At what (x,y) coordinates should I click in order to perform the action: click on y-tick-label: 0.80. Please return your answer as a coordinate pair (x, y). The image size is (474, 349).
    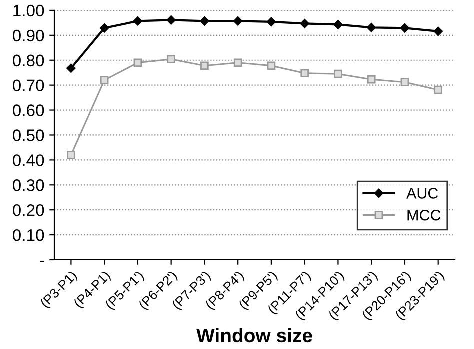
    Looking at the image, I should click on (28, 60).